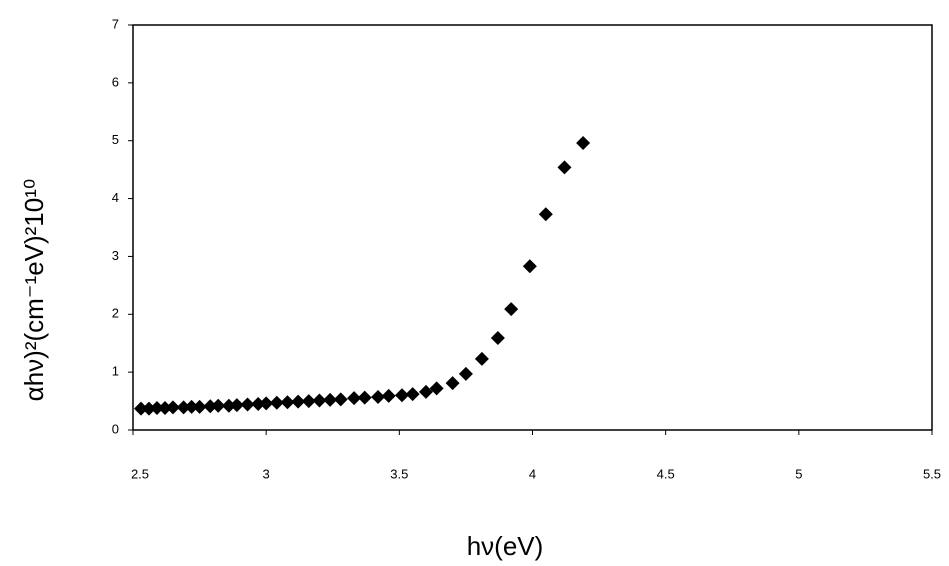 This screenshot has height=566, width=949. I want to click on x-tick-label: 3, so click(266, 473).